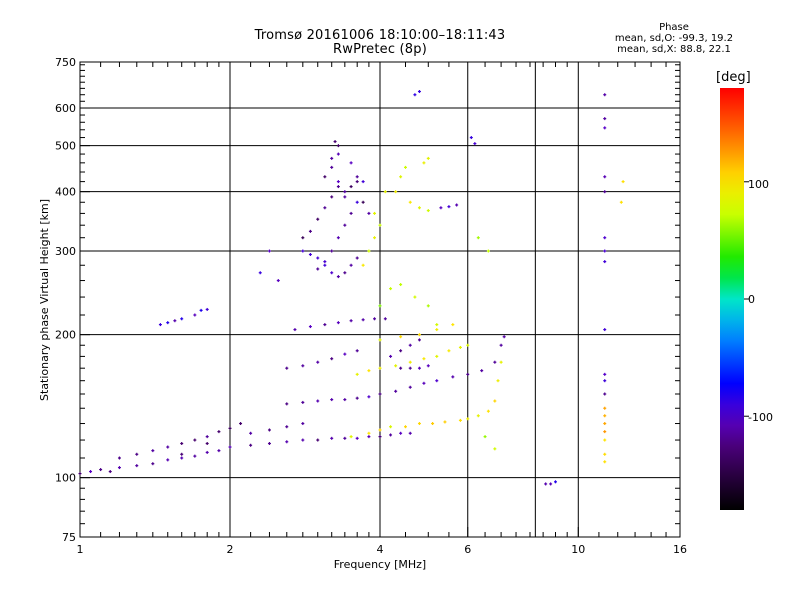 Image resolution: width=800 pixels, height=600 pixels. Describe the element at coordinates (578, 549) in the screenshot. I see `x-tick-label: 10` at that location.